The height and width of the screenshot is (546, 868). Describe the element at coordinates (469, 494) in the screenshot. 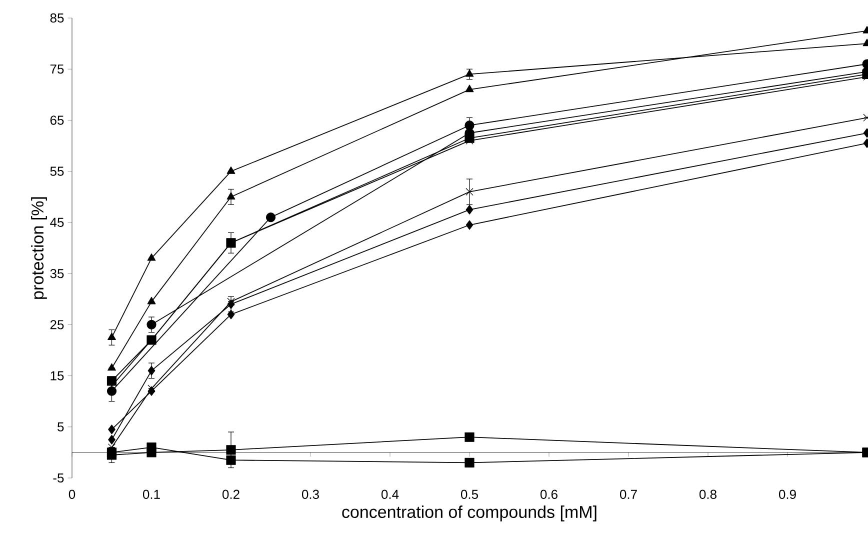

I see `x-tick-label: 0.5` at that location.